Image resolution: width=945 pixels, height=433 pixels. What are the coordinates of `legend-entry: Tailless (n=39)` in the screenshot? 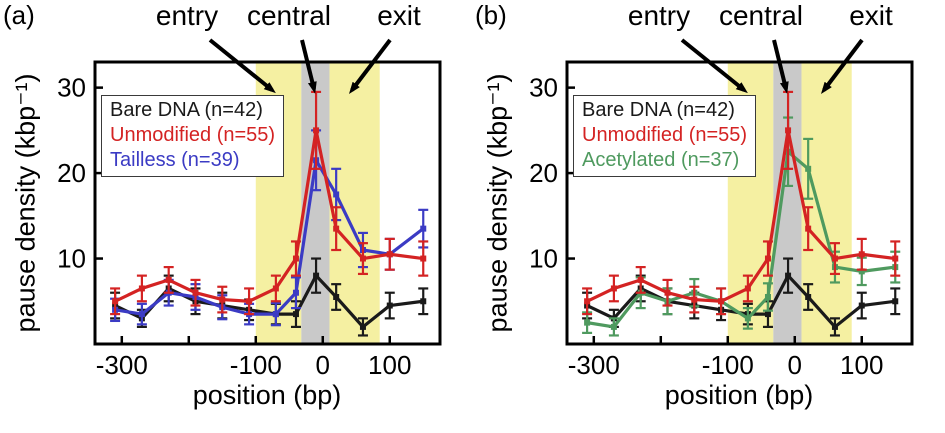 It's located at (175, 160).